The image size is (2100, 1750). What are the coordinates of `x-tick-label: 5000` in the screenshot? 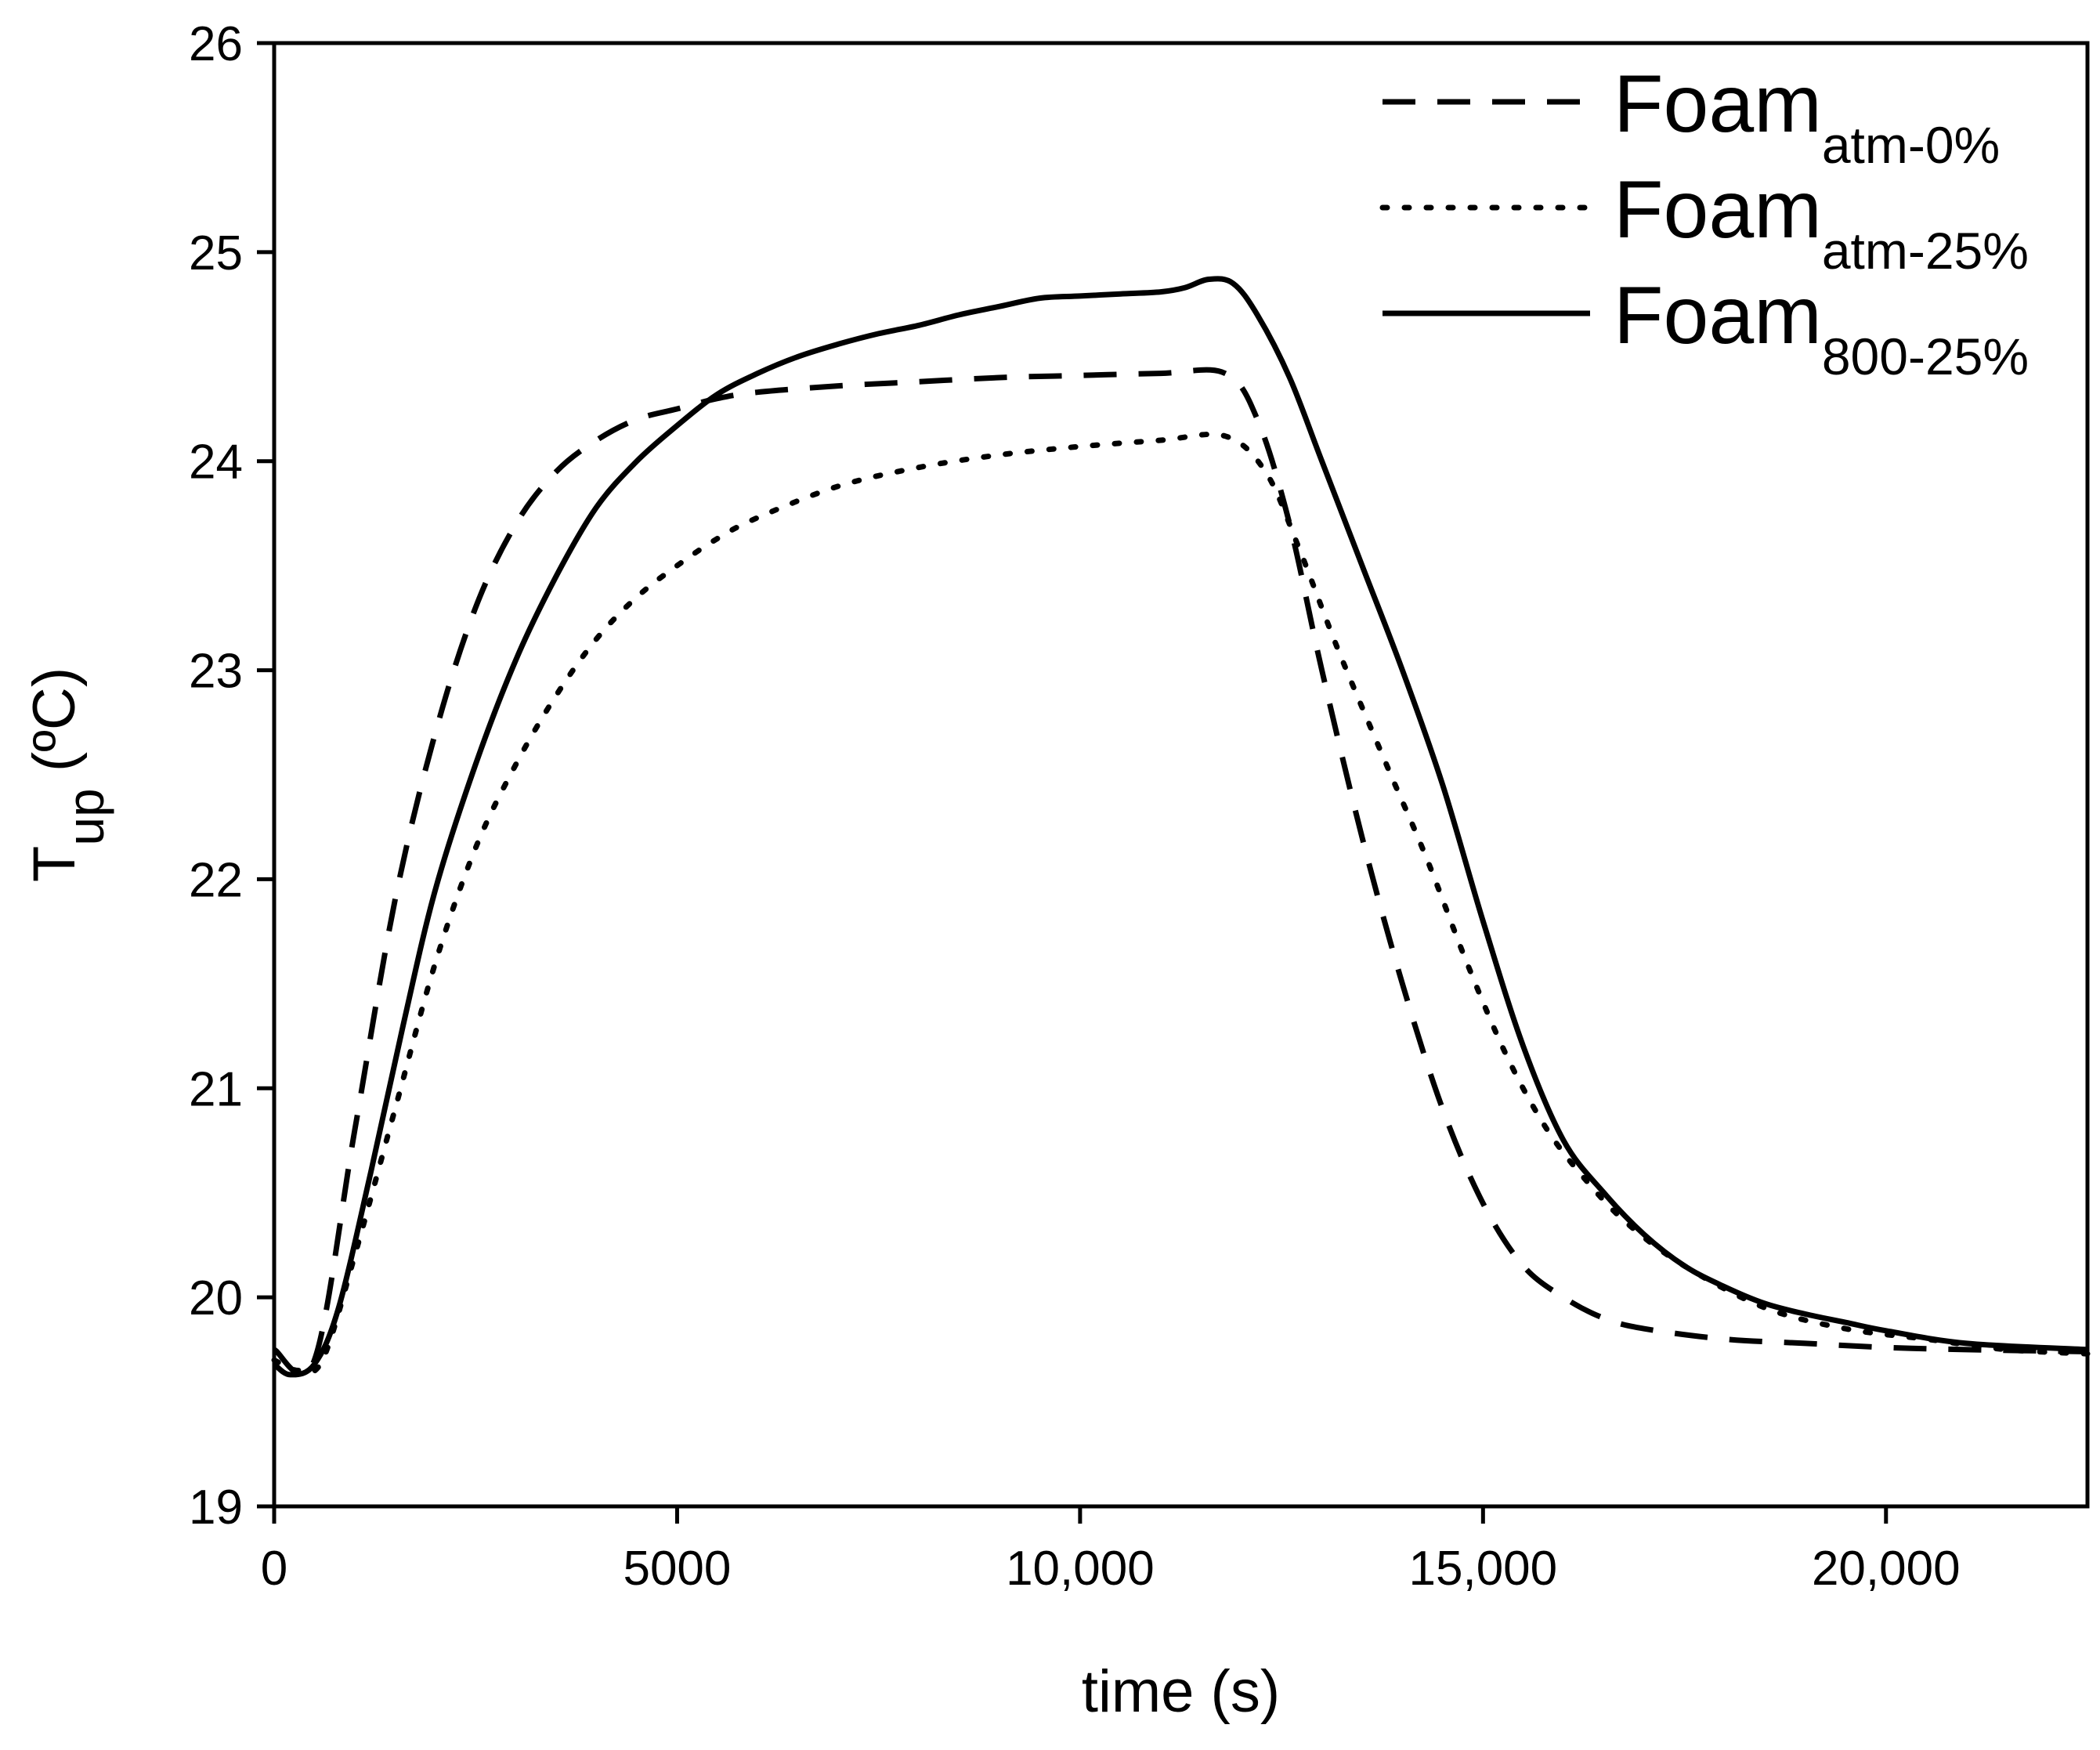 It's located at (677, 1569).